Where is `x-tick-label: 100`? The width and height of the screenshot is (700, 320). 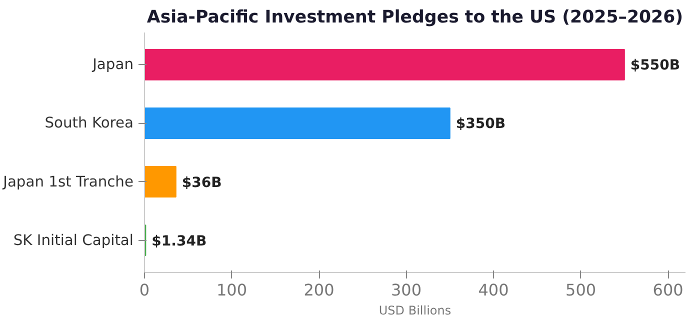 x-tick-label: 100 is located at coordinates (232, 290).